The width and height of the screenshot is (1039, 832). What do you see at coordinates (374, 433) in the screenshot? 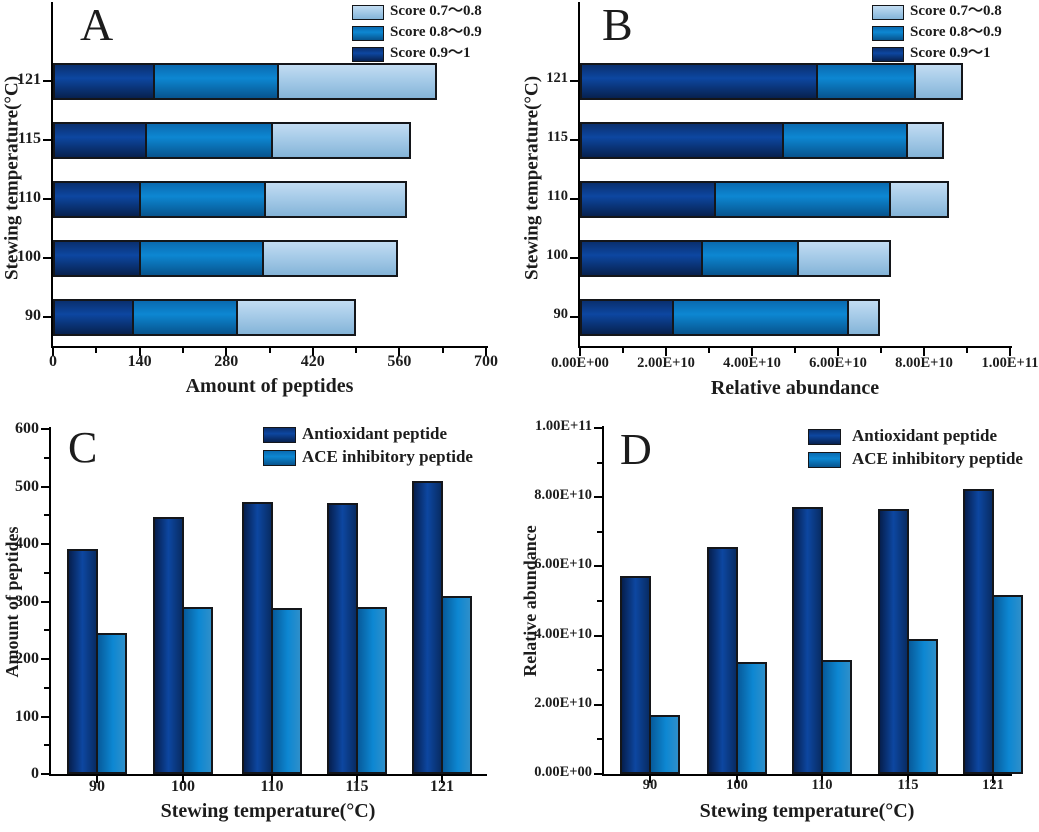
I see `legend-label: Antioxidant peptide` at bounding box center [374, 433].